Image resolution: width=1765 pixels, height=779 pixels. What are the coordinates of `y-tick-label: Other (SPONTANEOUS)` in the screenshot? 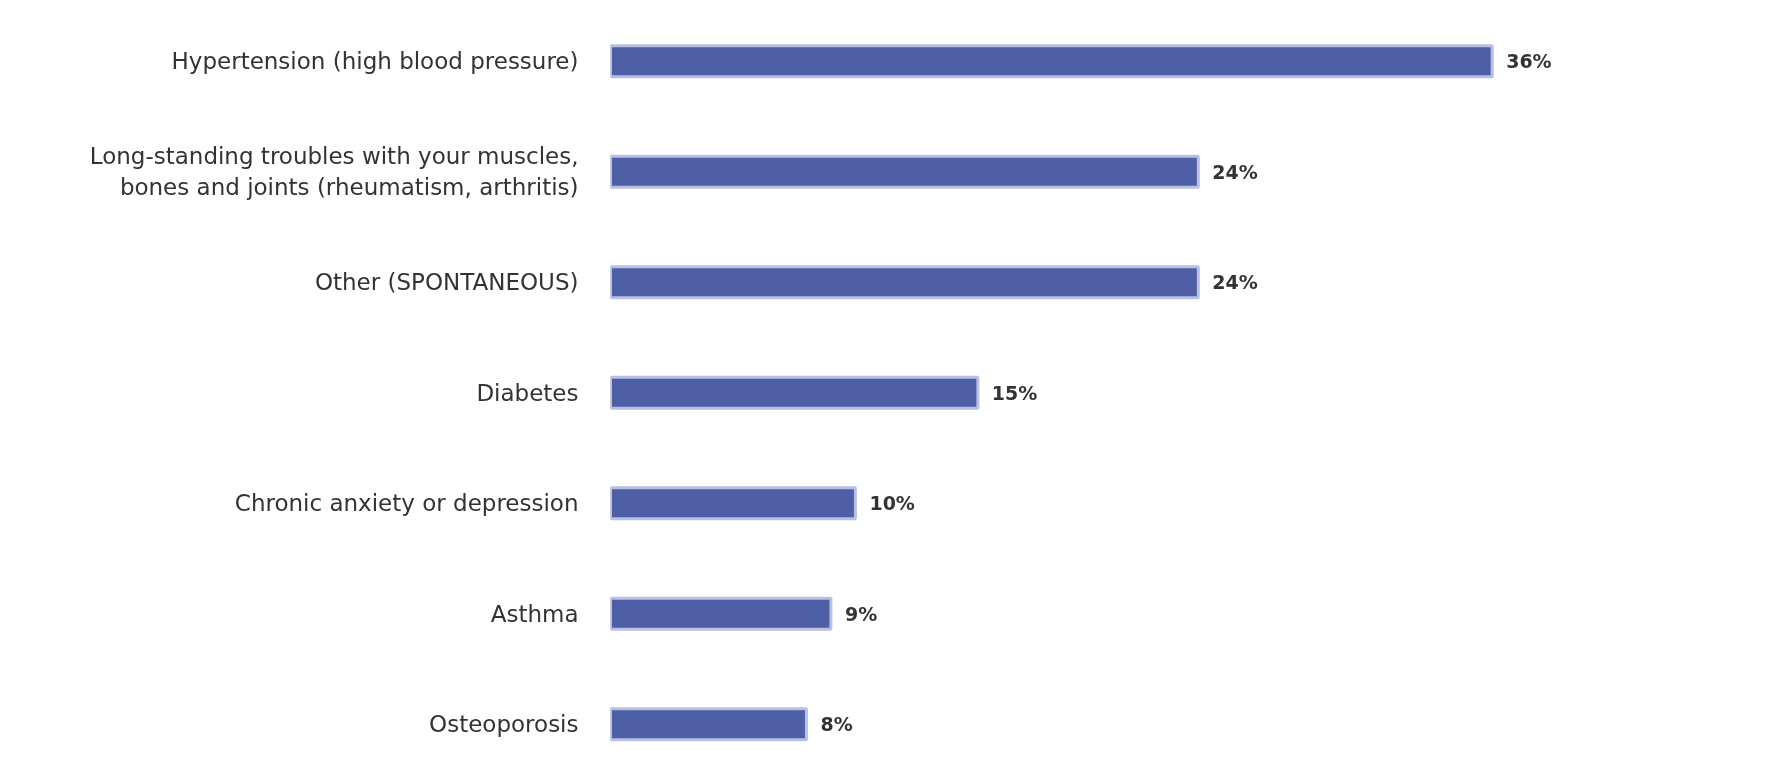 It's located at (446, 282).